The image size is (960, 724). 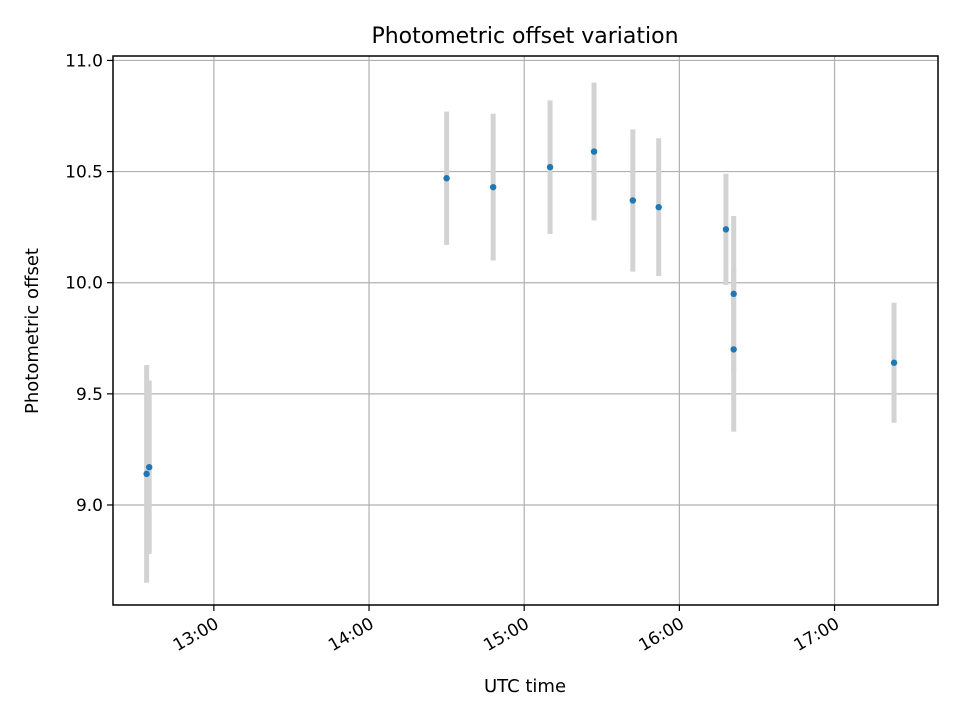 I want to click on y-tick-label: 11.0, so click(x=84, y=61).